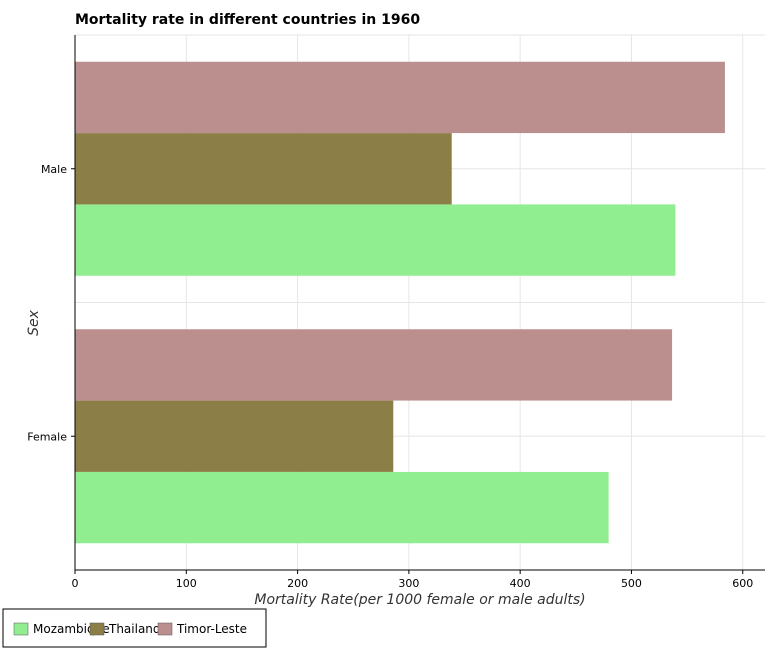 This screenshot has height=650, width=770. I want to click on x-tick-label: 400, so click(520, 583).